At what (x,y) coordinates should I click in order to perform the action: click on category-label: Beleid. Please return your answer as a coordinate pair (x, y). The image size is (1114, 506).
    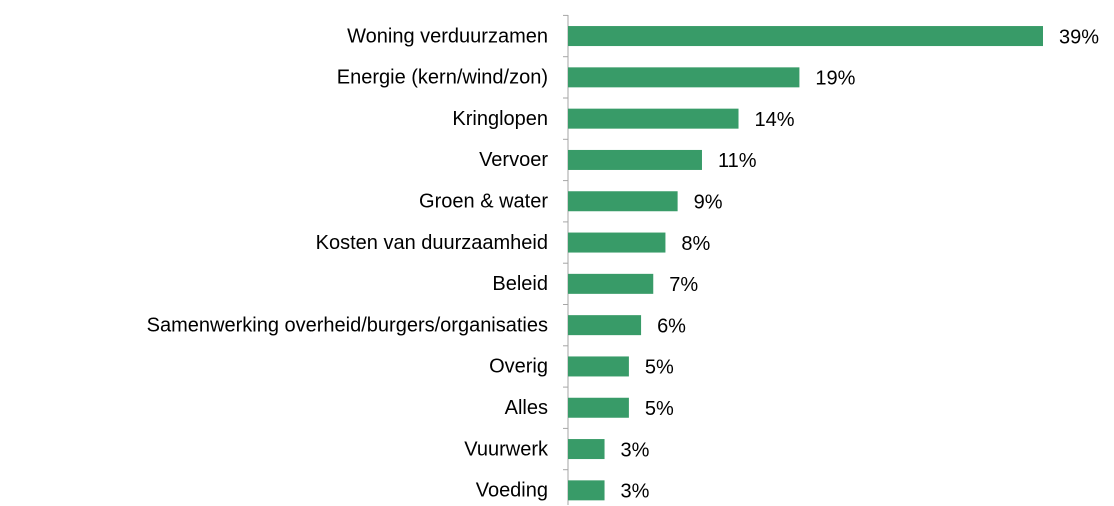
    Looking at the image, I should click on (520, 284).